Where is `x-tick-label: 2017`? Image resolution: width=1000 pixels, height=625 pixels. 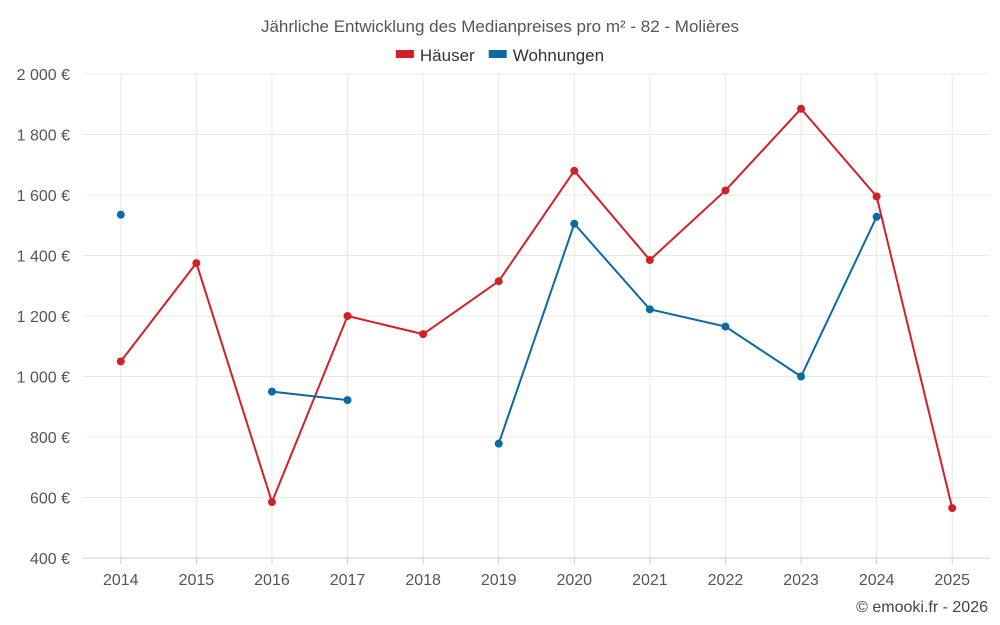 x-tick-label: 2017 is located at coordinates (348, 580).